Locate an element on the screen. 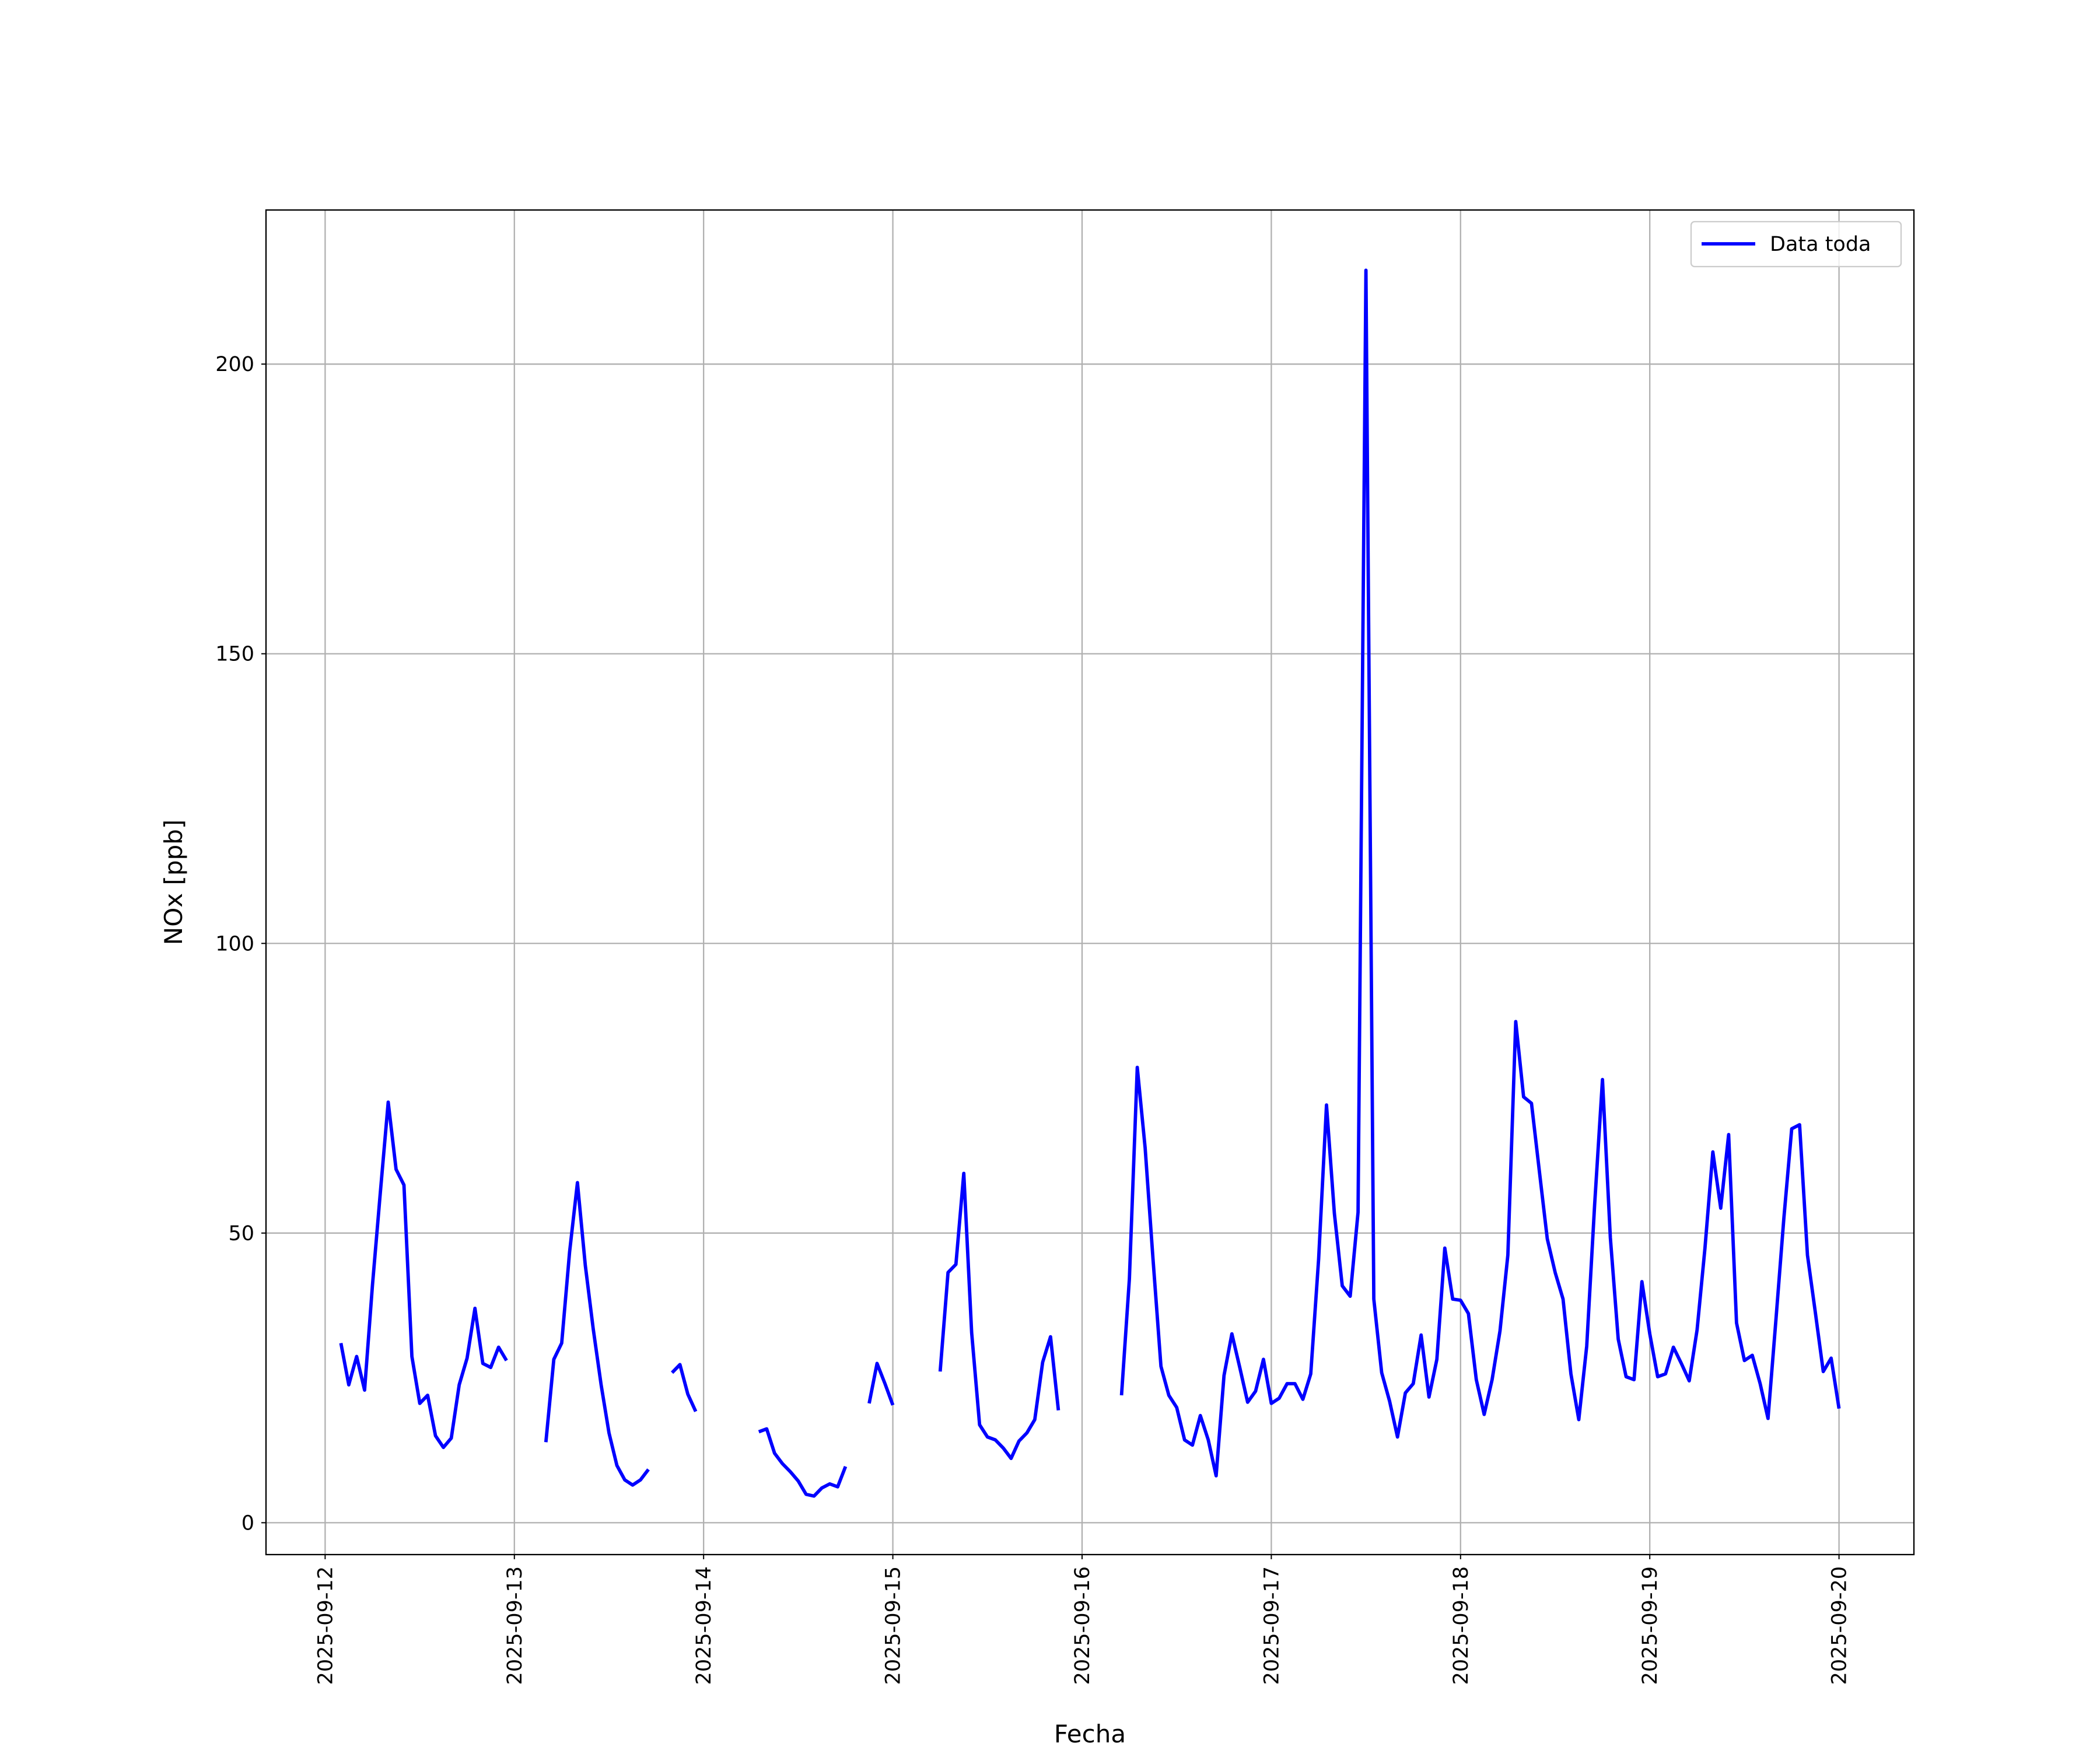 Image resolution: width=2100 pixels, height=1750 pixels. legend-label: Data toda is located at coordinates (1820, 244).